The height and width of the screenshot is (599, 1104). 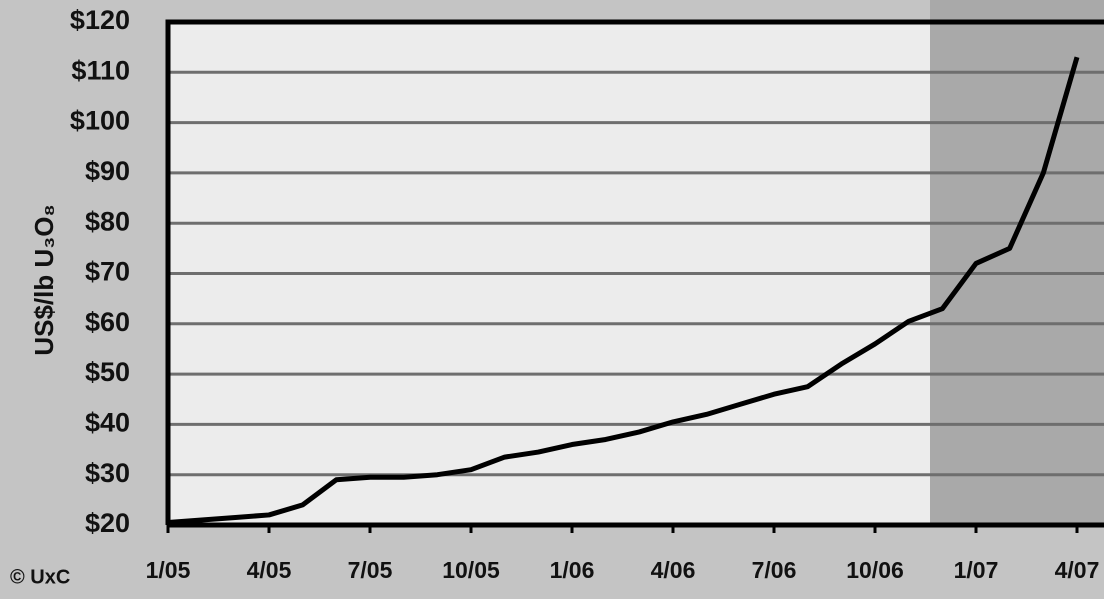 I want to click on x-tick-label: 7/05, so click(x=370, y=570).